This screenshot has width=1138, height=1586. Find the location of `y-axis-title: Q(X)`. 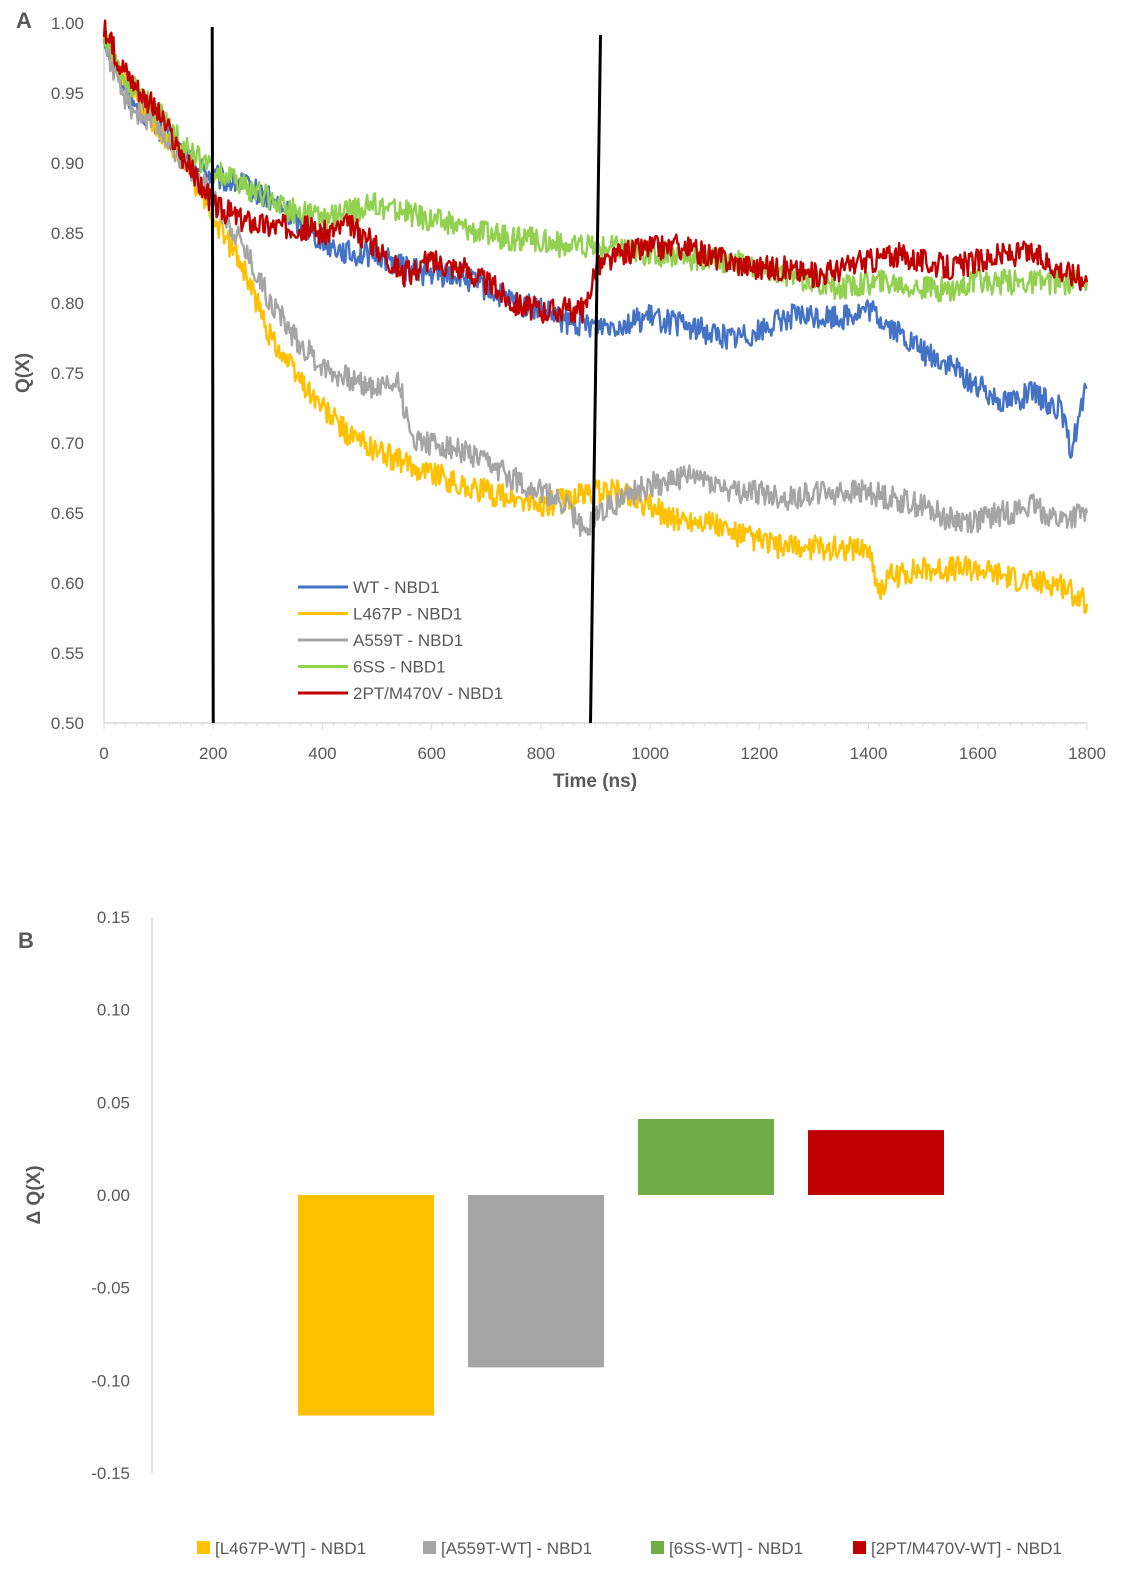

y-axis-title: Q(X) is located at coordinates (23, 373).